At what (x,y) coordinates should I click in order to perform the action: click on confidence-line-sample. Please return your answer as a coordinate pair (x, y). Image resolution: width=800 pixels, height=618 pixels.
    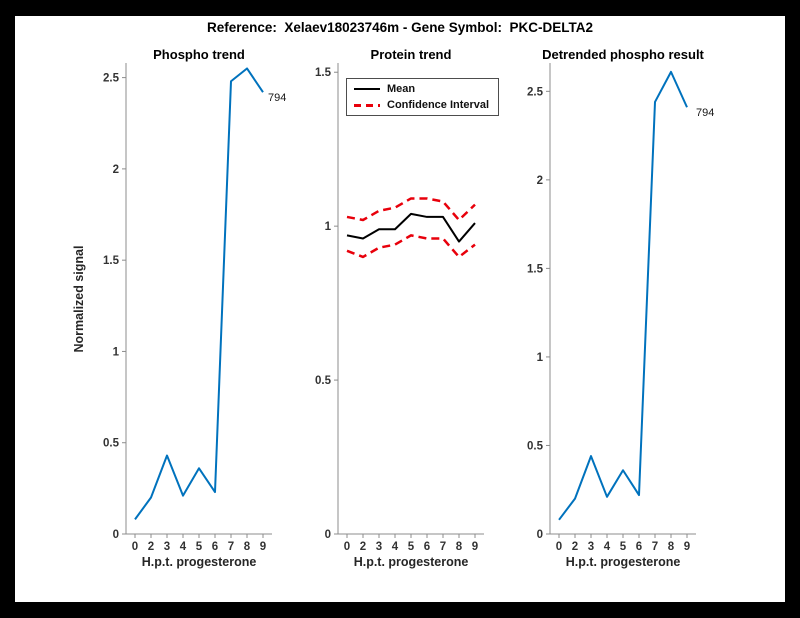
    Looking at the image, I should click on (367, 105).